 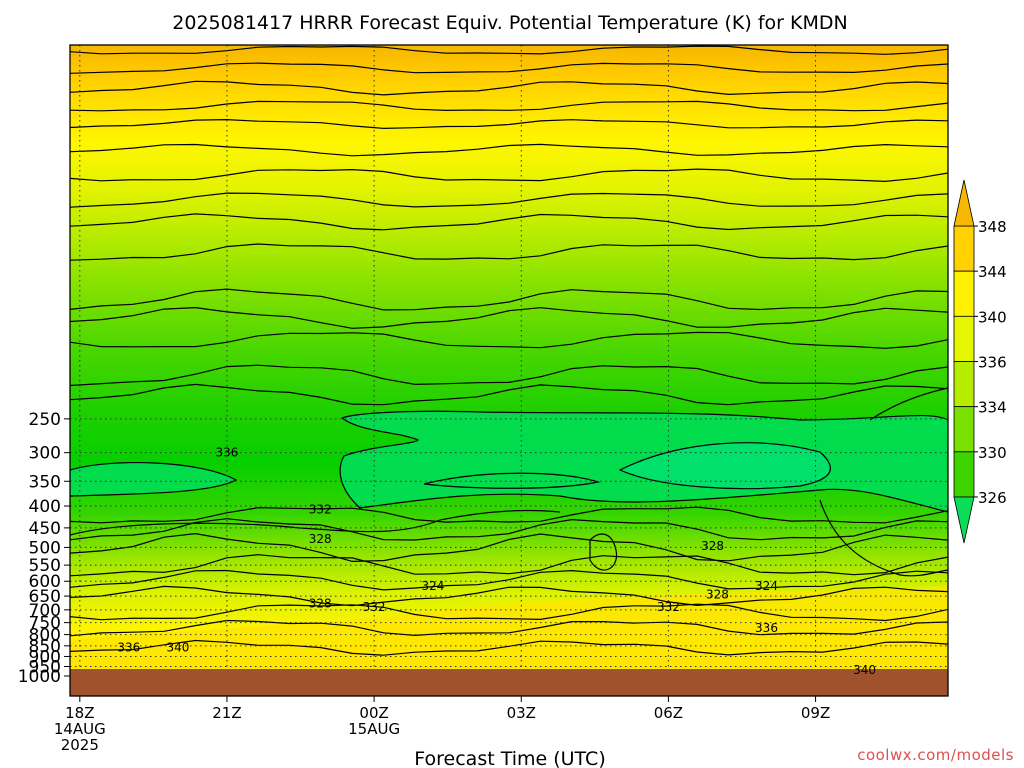 What do you see at coordinates (509, 627) in the screenshot?
I see `shaded-region-high-theta-e-surface` at bounding box center [509, 627].